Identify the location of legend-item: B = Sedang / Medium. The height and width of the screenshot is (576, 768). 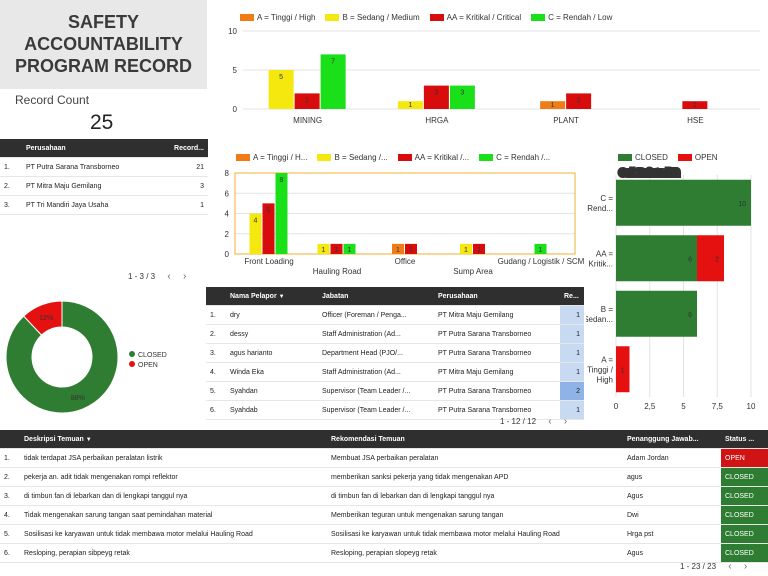
(372, 17).